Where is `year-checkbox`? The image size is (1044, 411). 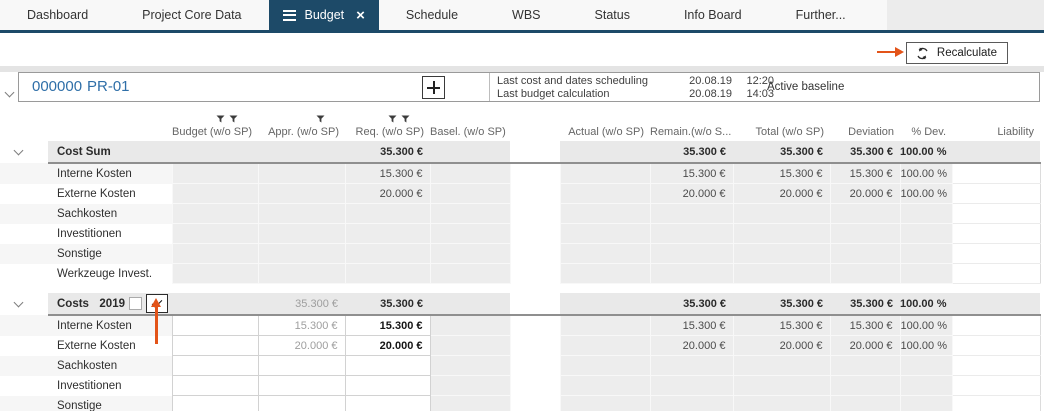 year-checkbox is located at coordinates (135, 303).